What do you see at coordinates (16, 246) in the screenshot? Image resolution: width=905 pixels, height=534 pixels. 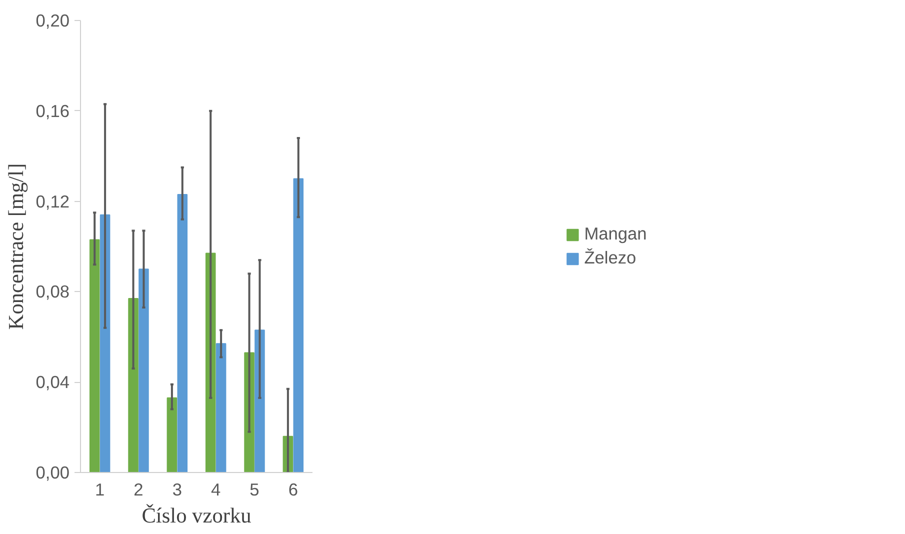 I see `y-axis-title: Koncentrace [mg/l]` at bounding box center [16, 246].